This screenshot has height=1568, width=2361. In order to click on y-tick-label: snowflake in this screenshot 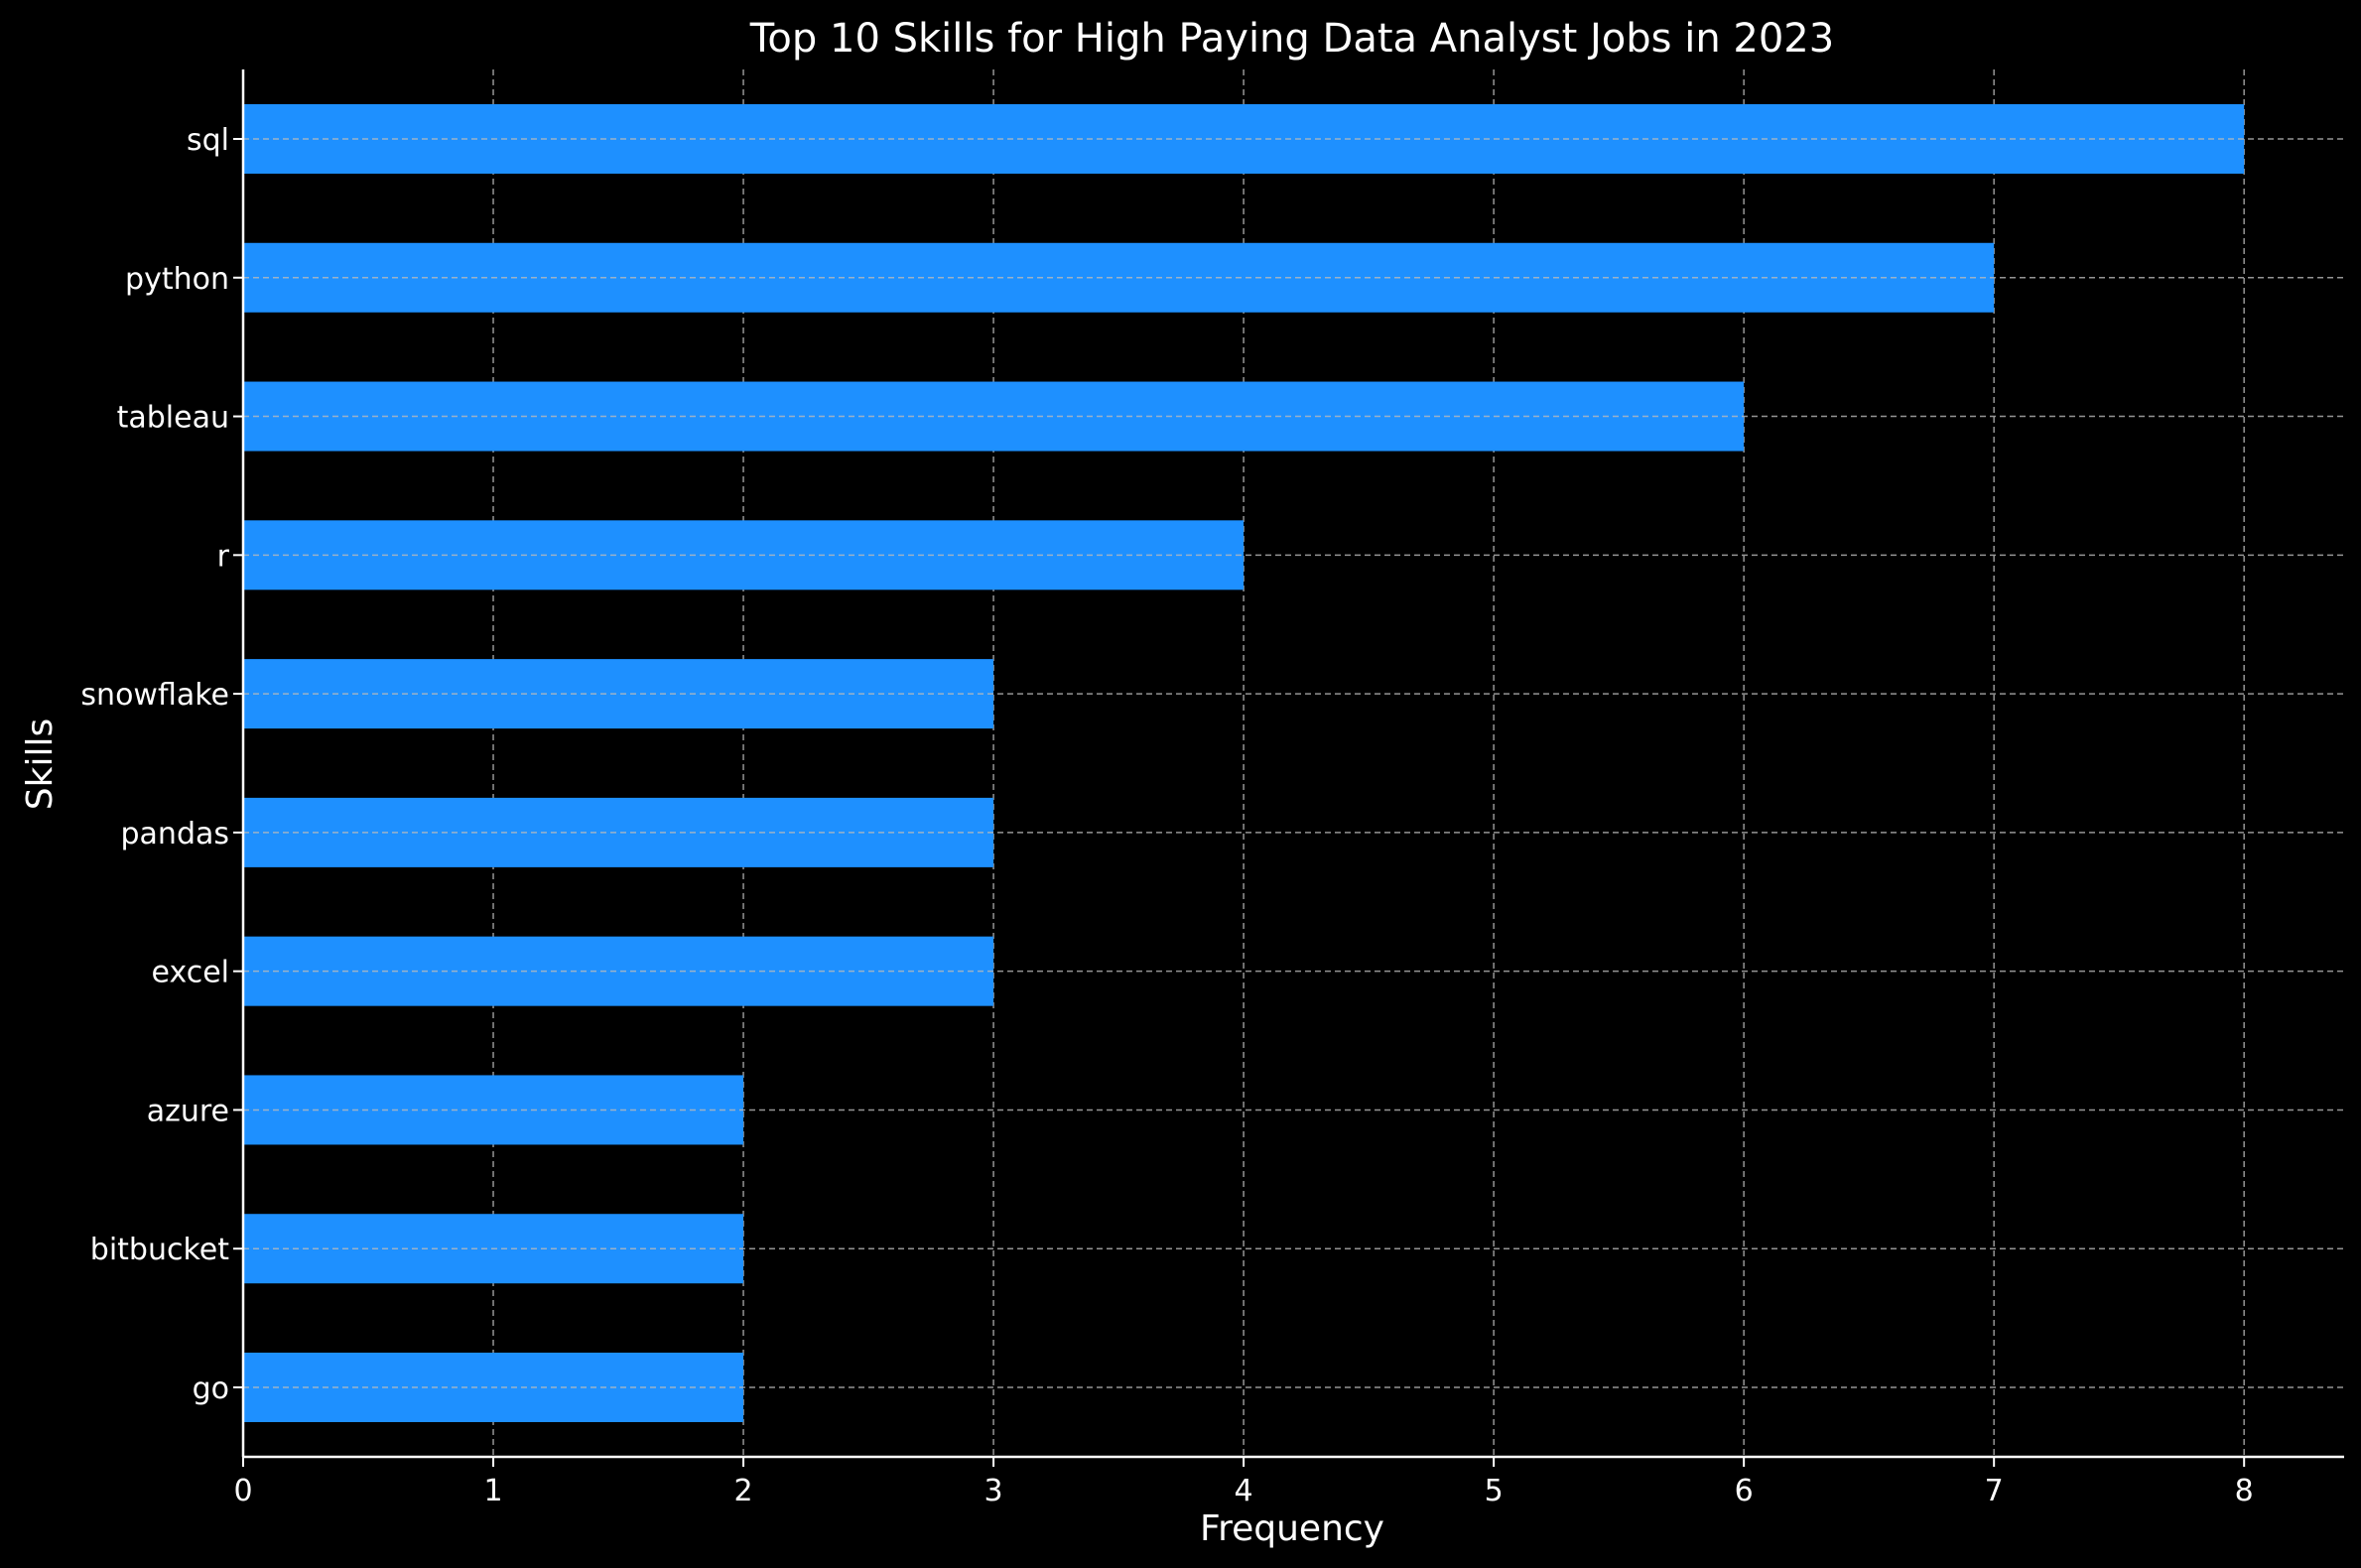, I will do `click(154, 695)`.